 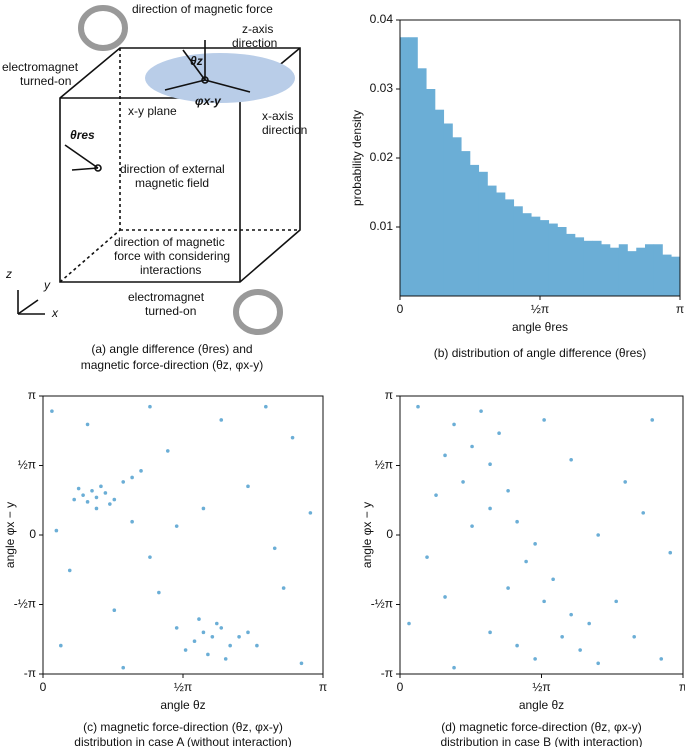 I want to click on xy-plane, so click(x=220, y=78).